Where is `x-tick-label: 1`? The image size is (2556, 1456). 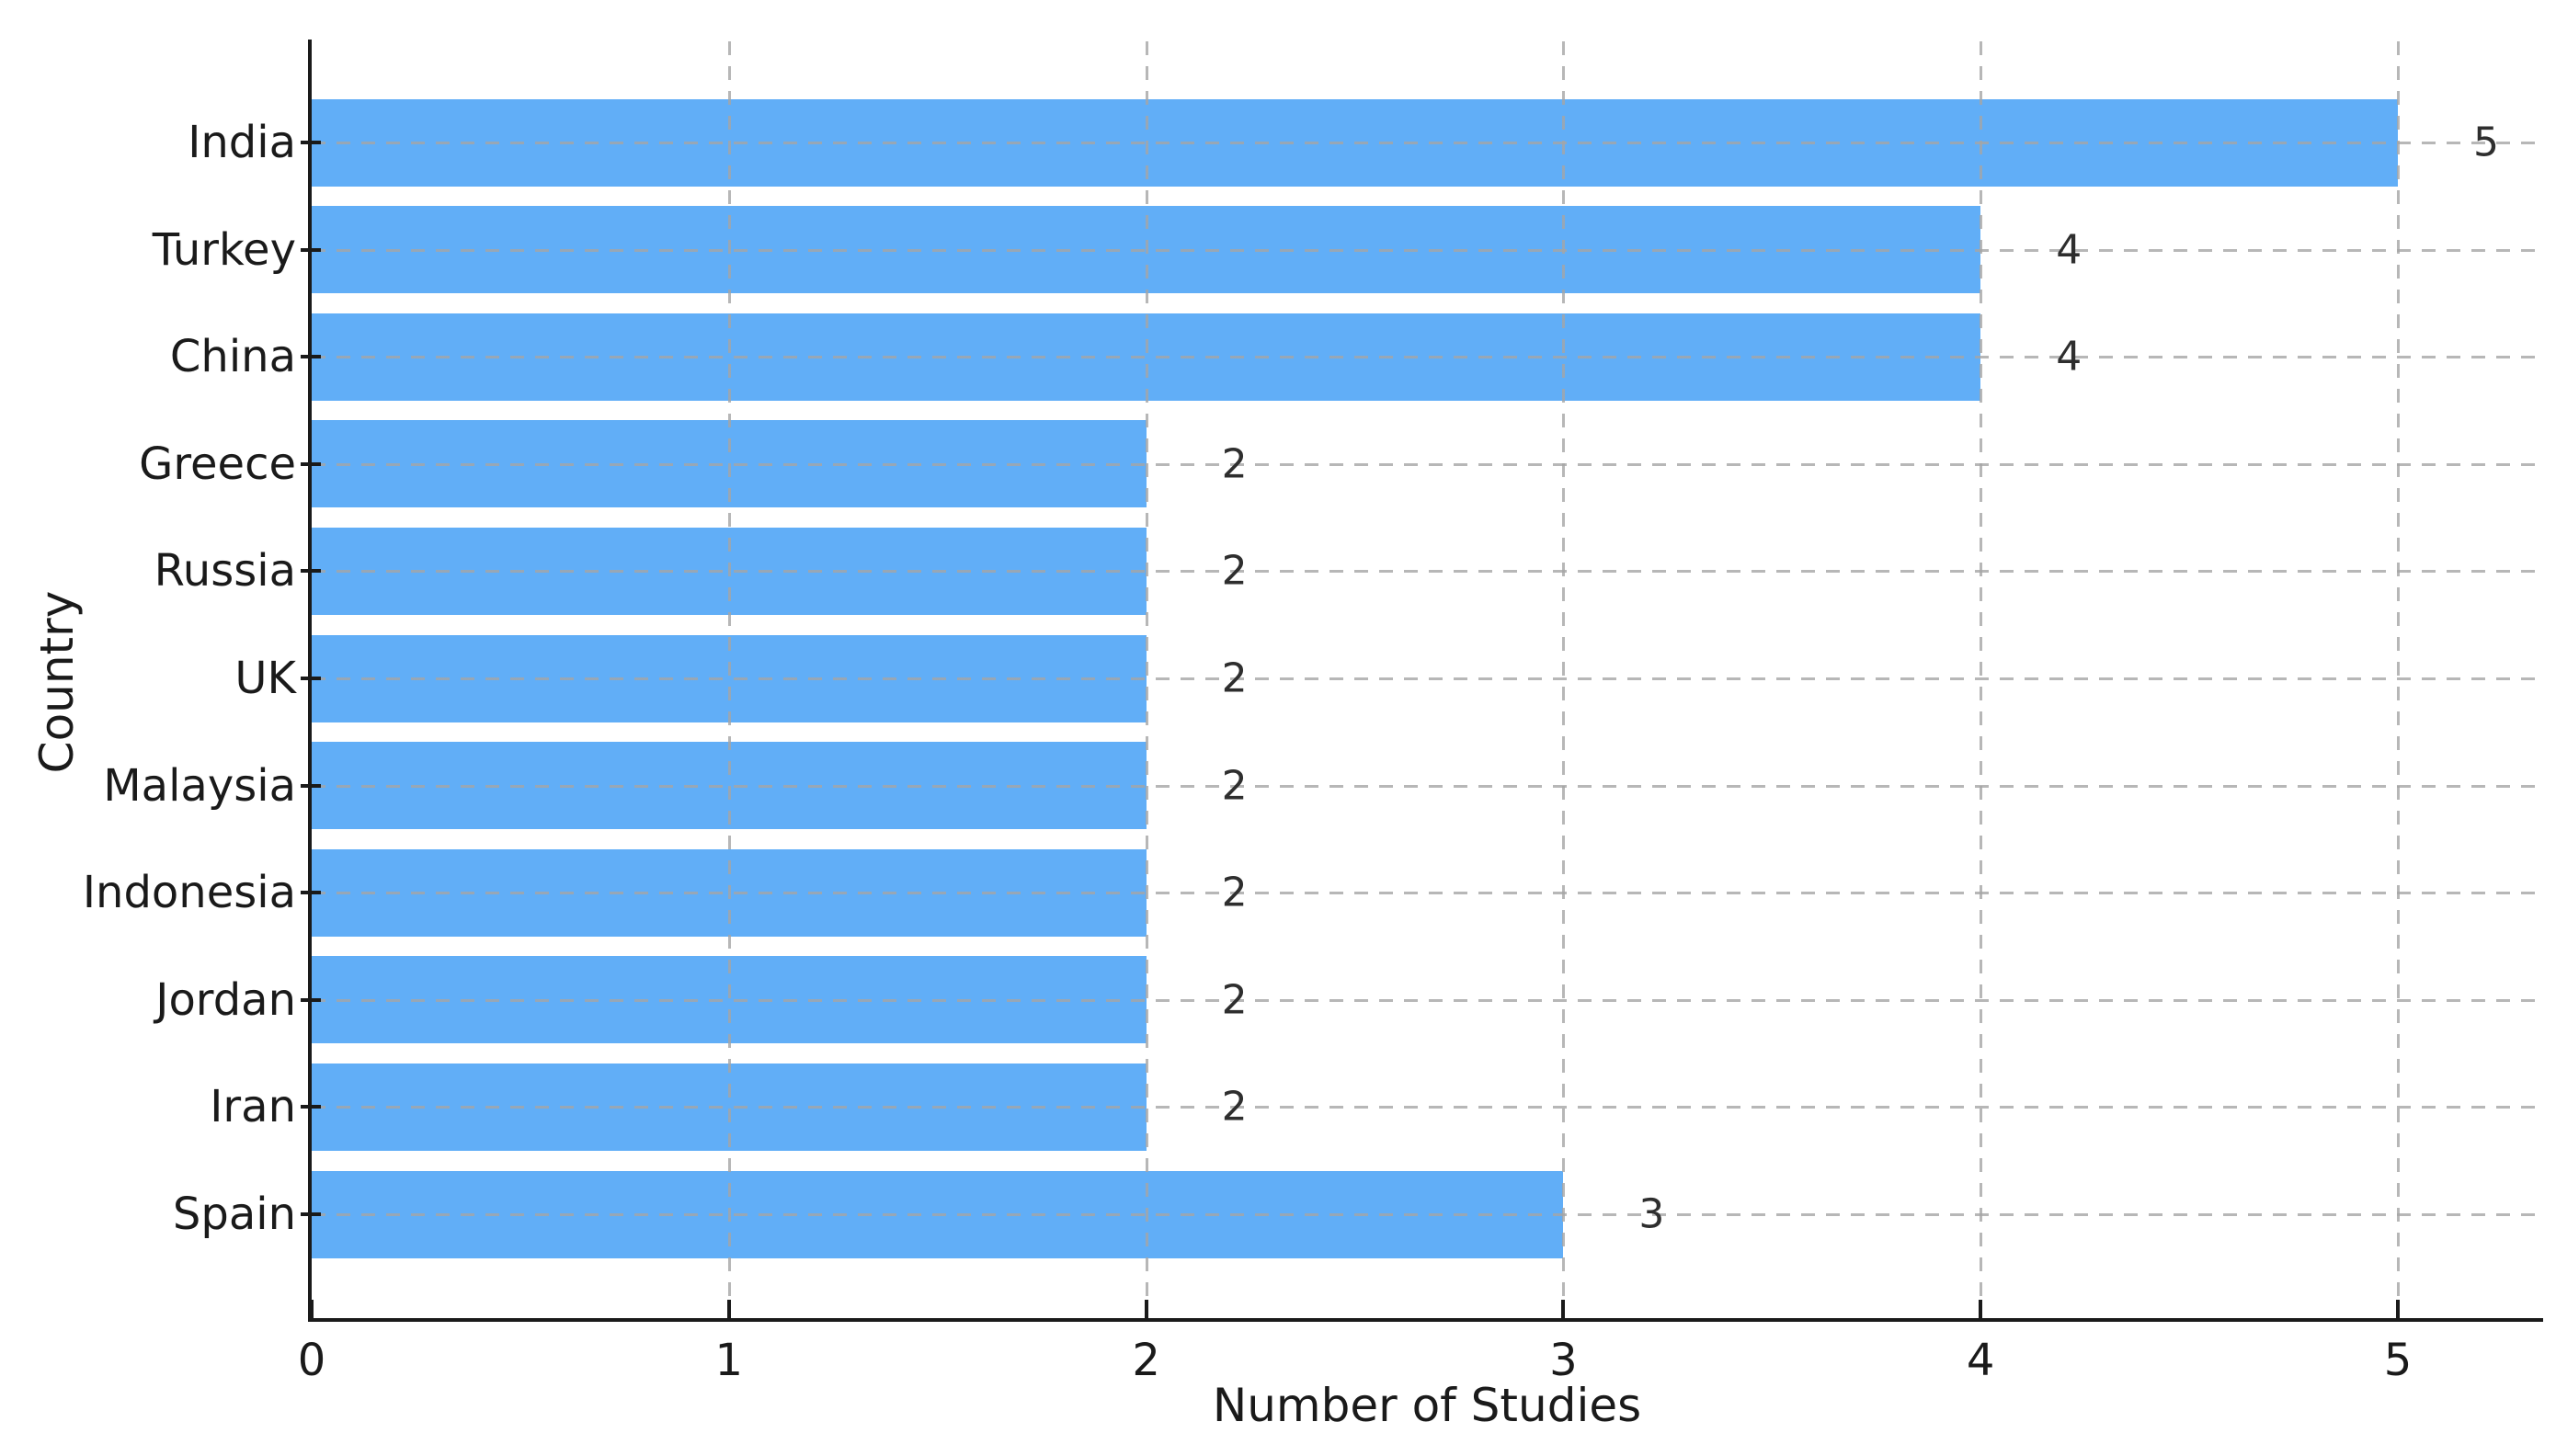
x-tick-label: 1 is located at coordinates (729, 1360).